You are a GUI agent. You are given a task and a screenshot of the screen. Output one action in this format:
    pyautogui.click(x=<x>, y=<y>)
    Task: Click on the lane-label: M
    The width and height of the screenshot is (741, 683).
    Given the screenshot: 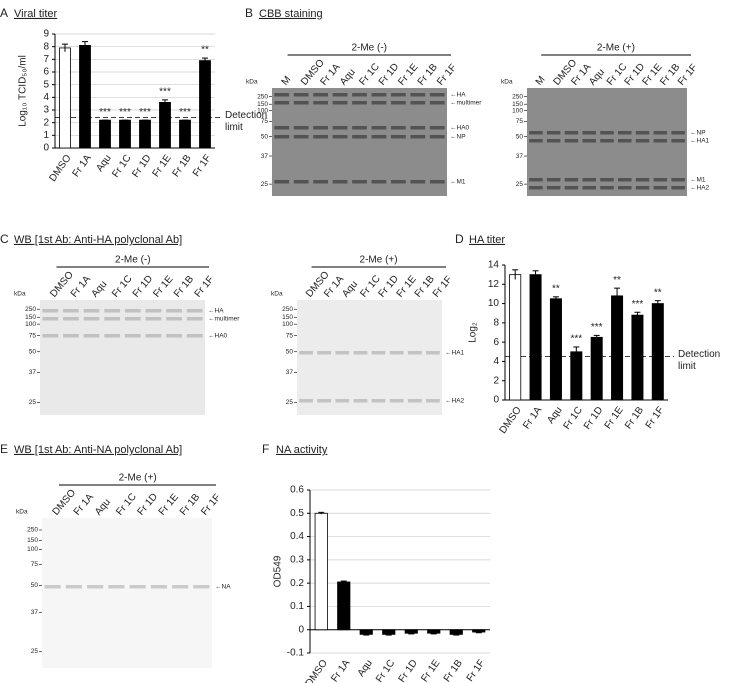 What is the action you would take?
    pyautogui.click(x=541, y=80)
    